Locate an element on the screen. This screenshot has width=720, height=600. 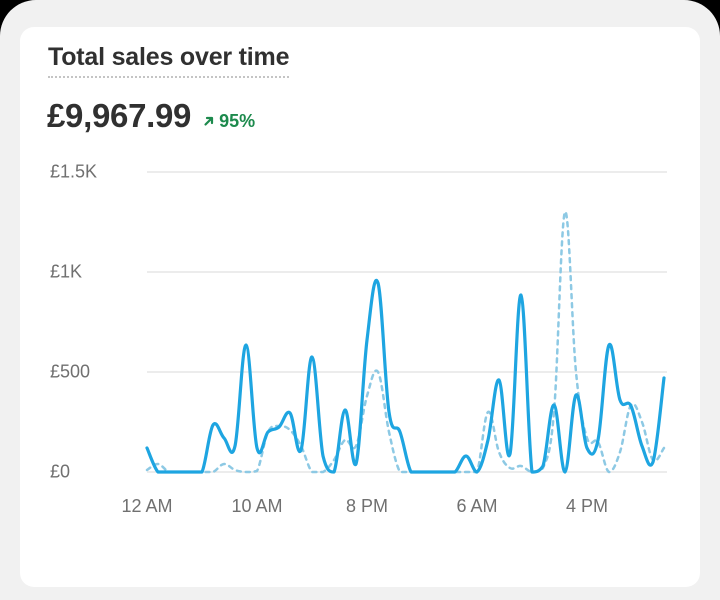
change-badge: 95% is located at coordinates (229, 121).